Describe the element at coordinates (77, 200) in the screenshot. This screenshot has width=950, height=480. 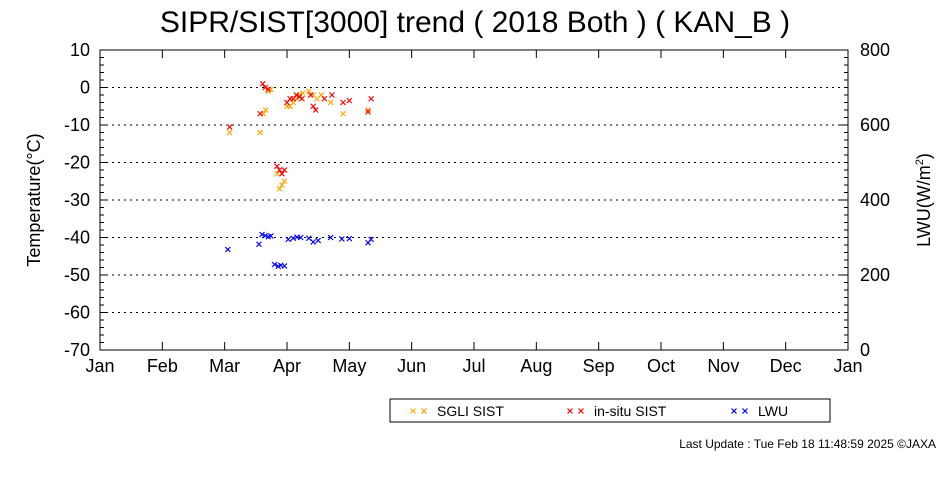
I see `y-tick-label: -30` at that location.